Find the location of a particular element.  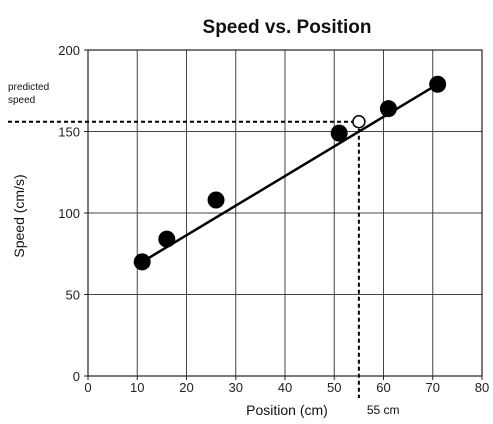

x-marker-label: 55 cm is located at coordinates (383, 410).